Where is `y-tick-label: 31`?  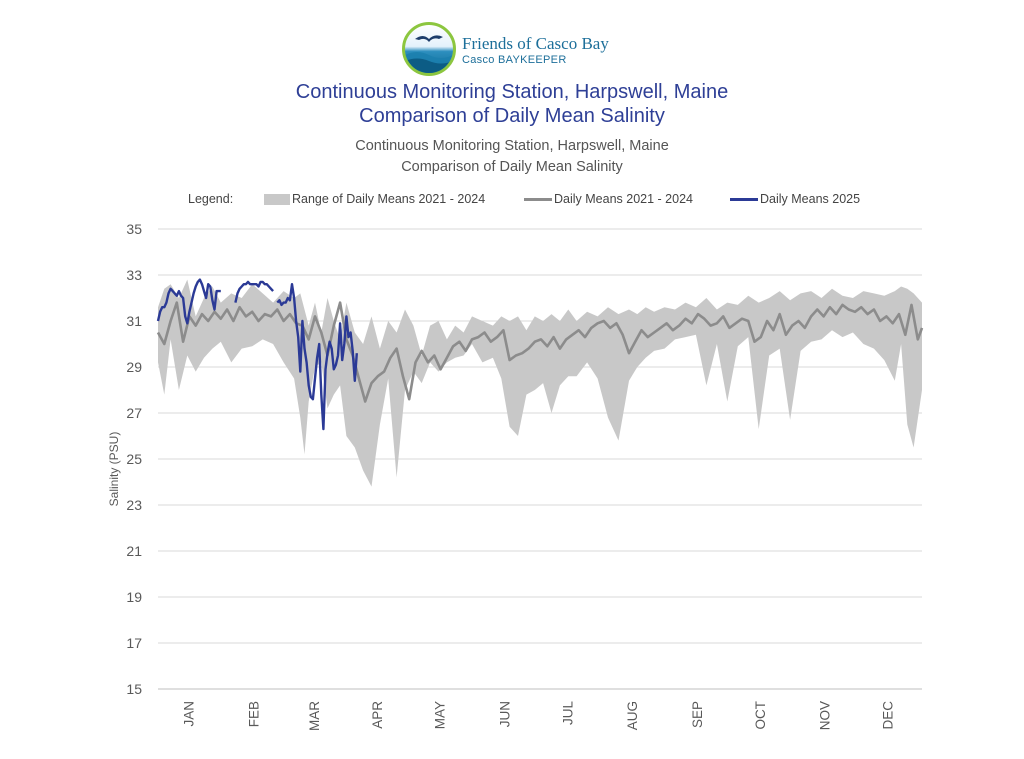
y-tick-label: 31 is located at coordinates (134, 321).